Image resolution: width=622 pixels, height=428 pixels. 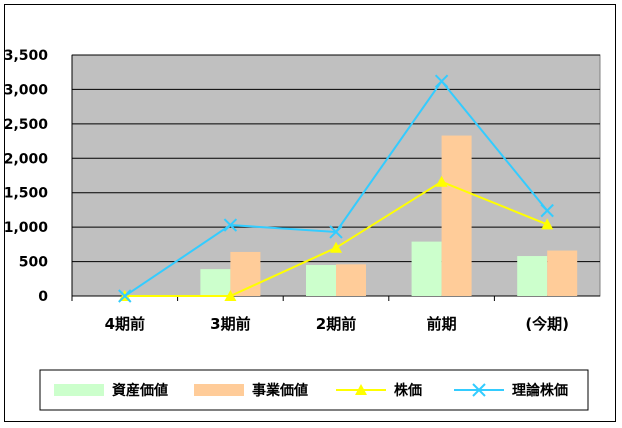 What do you see at coordinates (26, 56) in the screenshot?
I see `y-tick-label: 3,500` at bounding box center [26, 56].